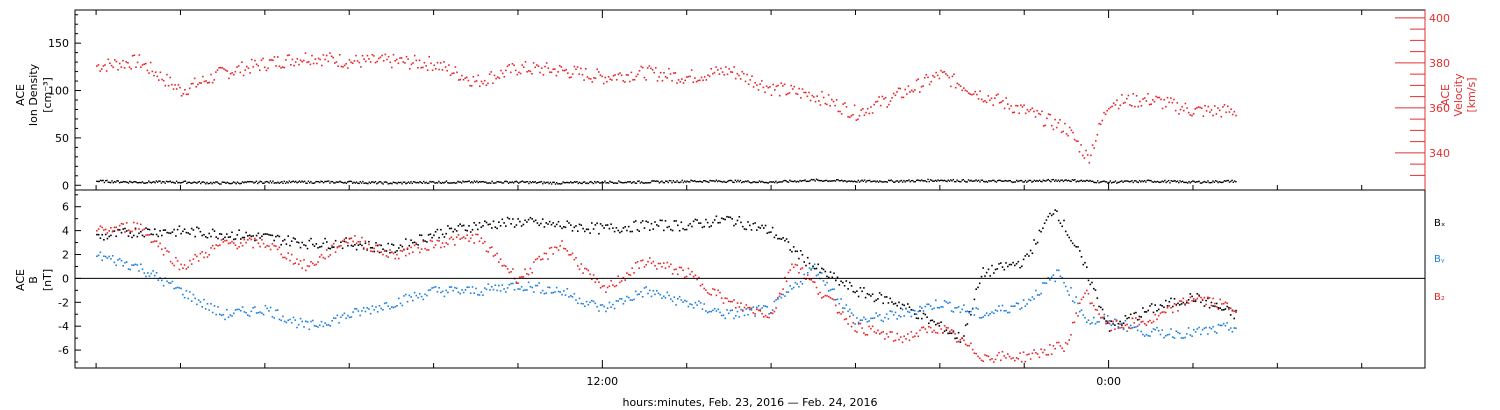 The image size is (1500, 410). I want to click on bottom-left-tick-label: 6, so click(65, 207).